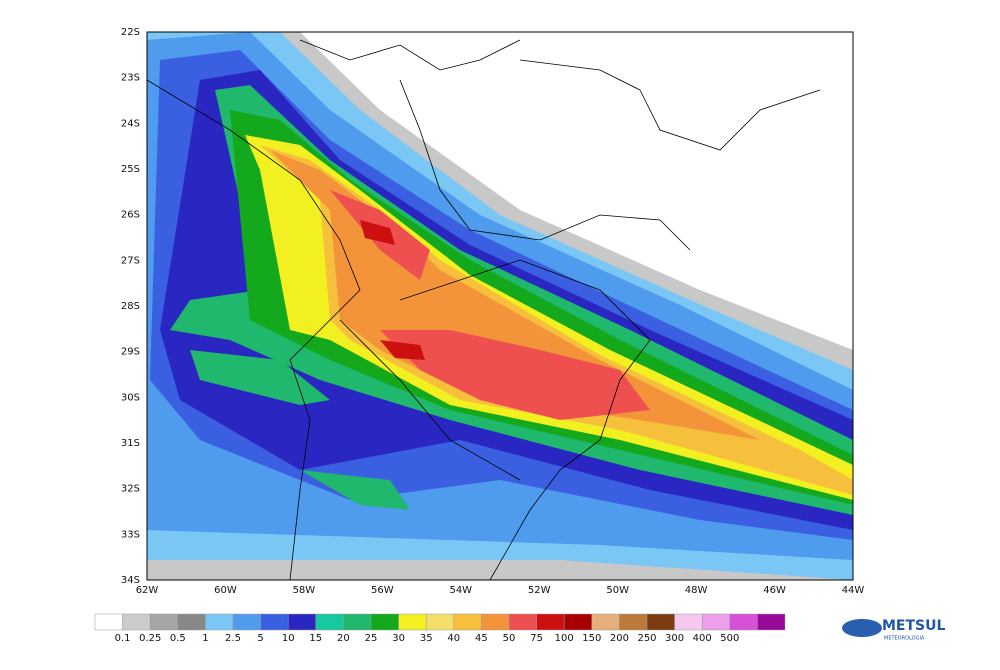 The height and width of the screenshot is (670, 1000). I want to click on latitude-labels: 22S 23S 24S 25S 26S 27S 28S 29S 30S 31S 32S 33S 34S, so click(130, 306).